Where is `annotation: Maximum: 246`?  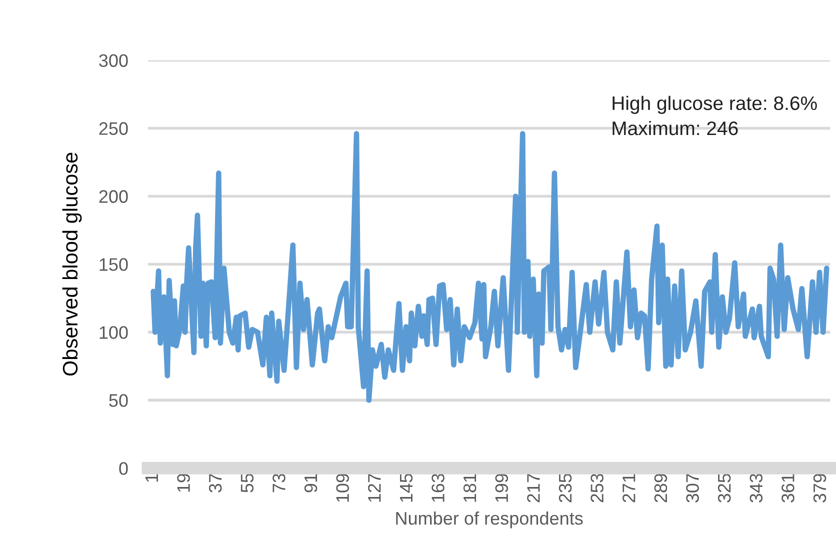
annotation: Maximum: 246 is located at coordinates (675, 128).